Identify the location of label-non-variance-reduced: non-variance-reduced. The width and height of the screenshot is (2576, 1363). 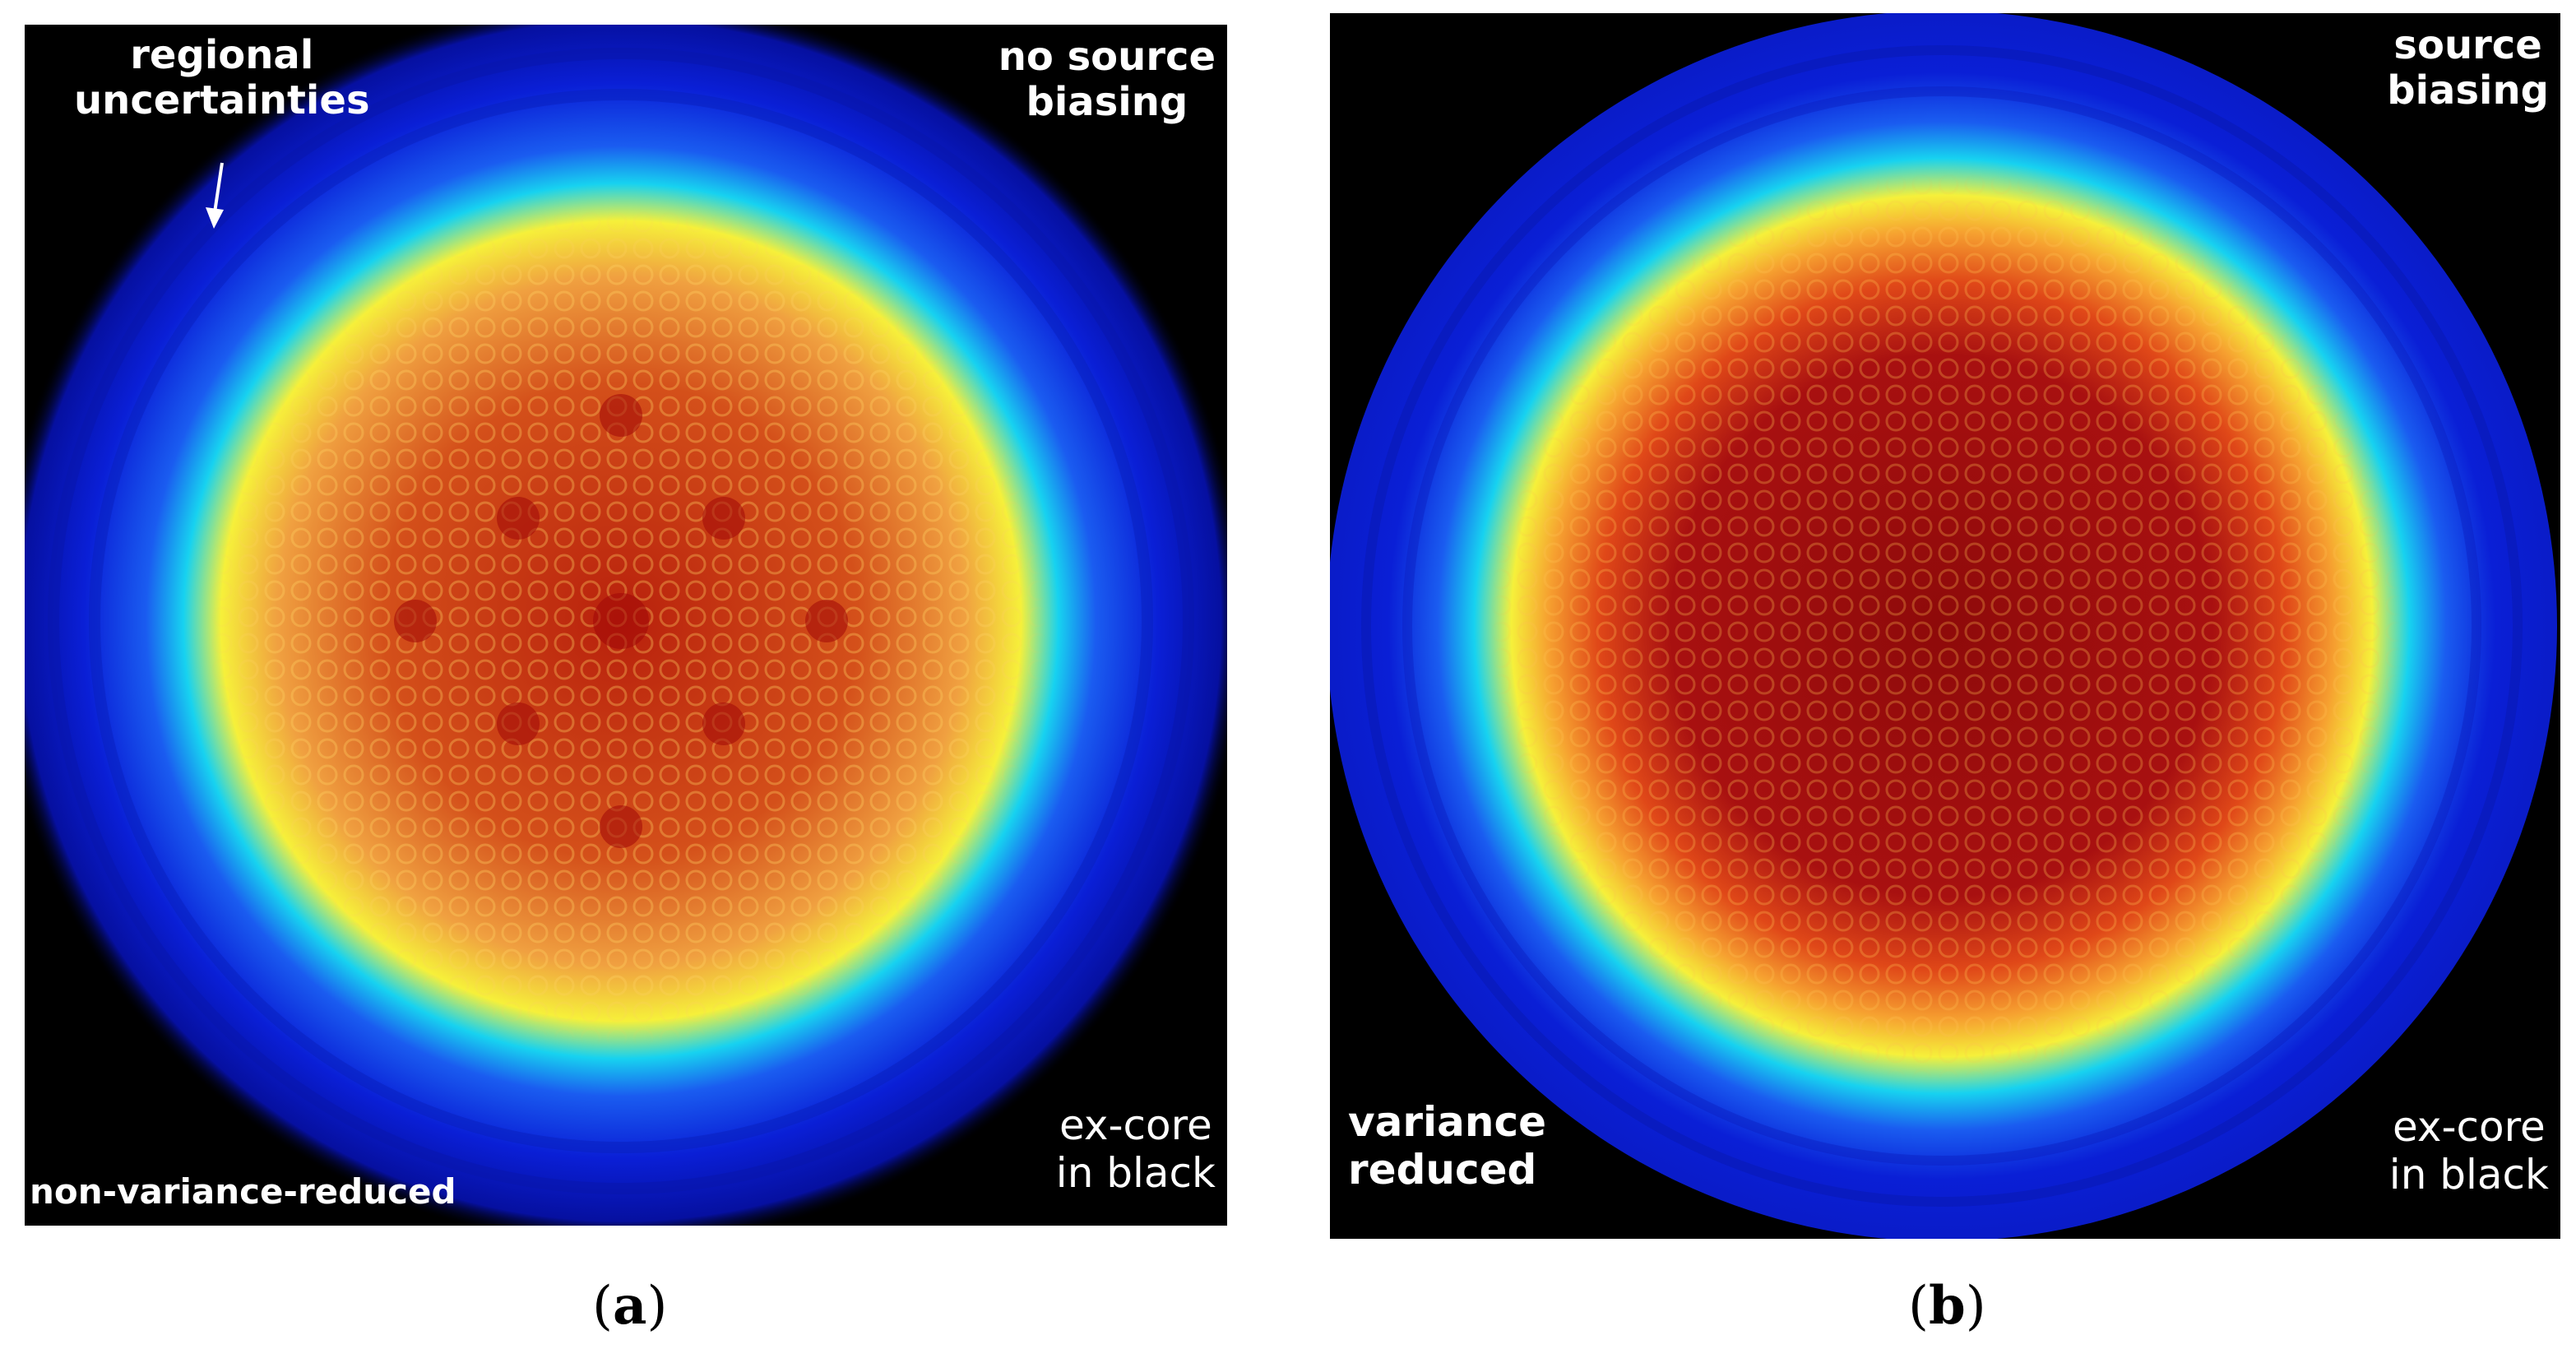
(243, 1191).